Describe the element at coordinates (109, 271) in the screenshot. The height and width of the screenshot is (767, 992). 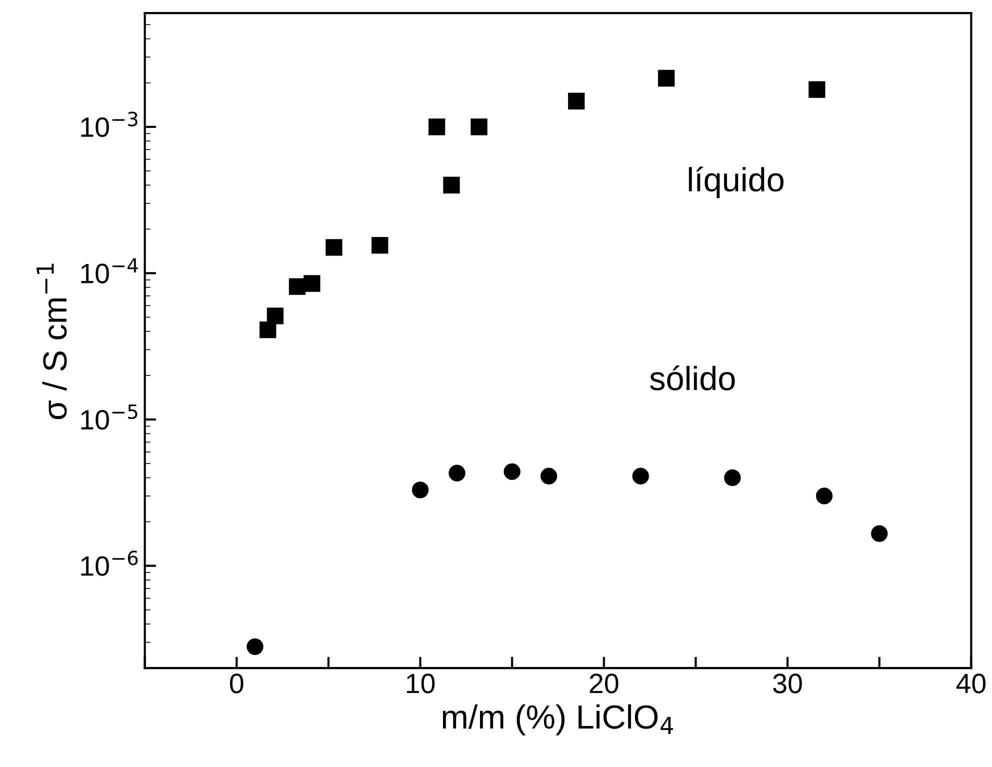
I see `y-tick-label: 10$^{−4}$` at that location.